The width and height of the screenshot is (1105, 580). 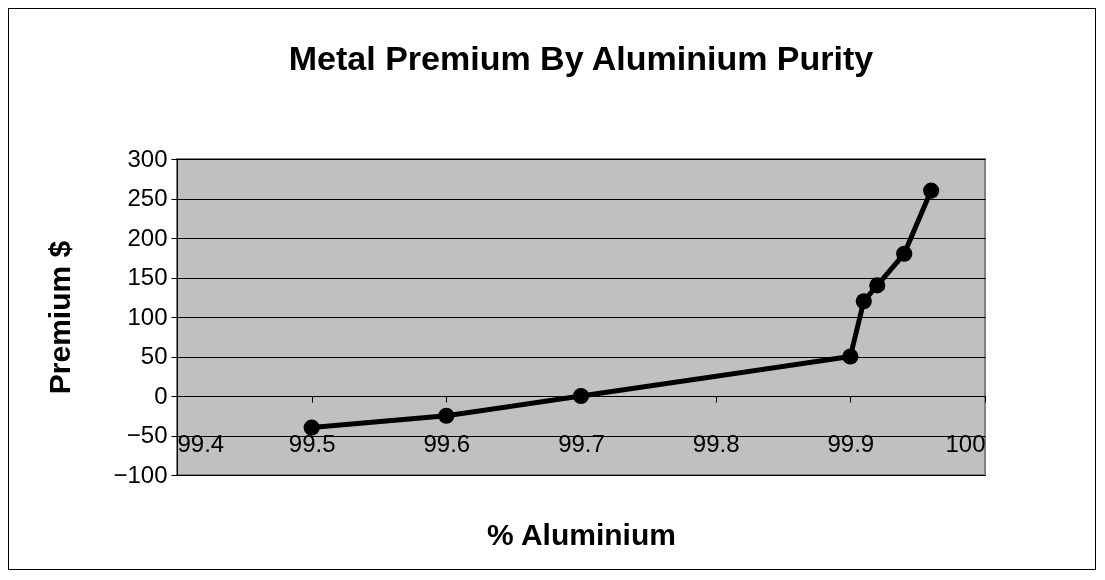 I want to click on x-axis-title: % Aluminium, so click(x=581, y=534).